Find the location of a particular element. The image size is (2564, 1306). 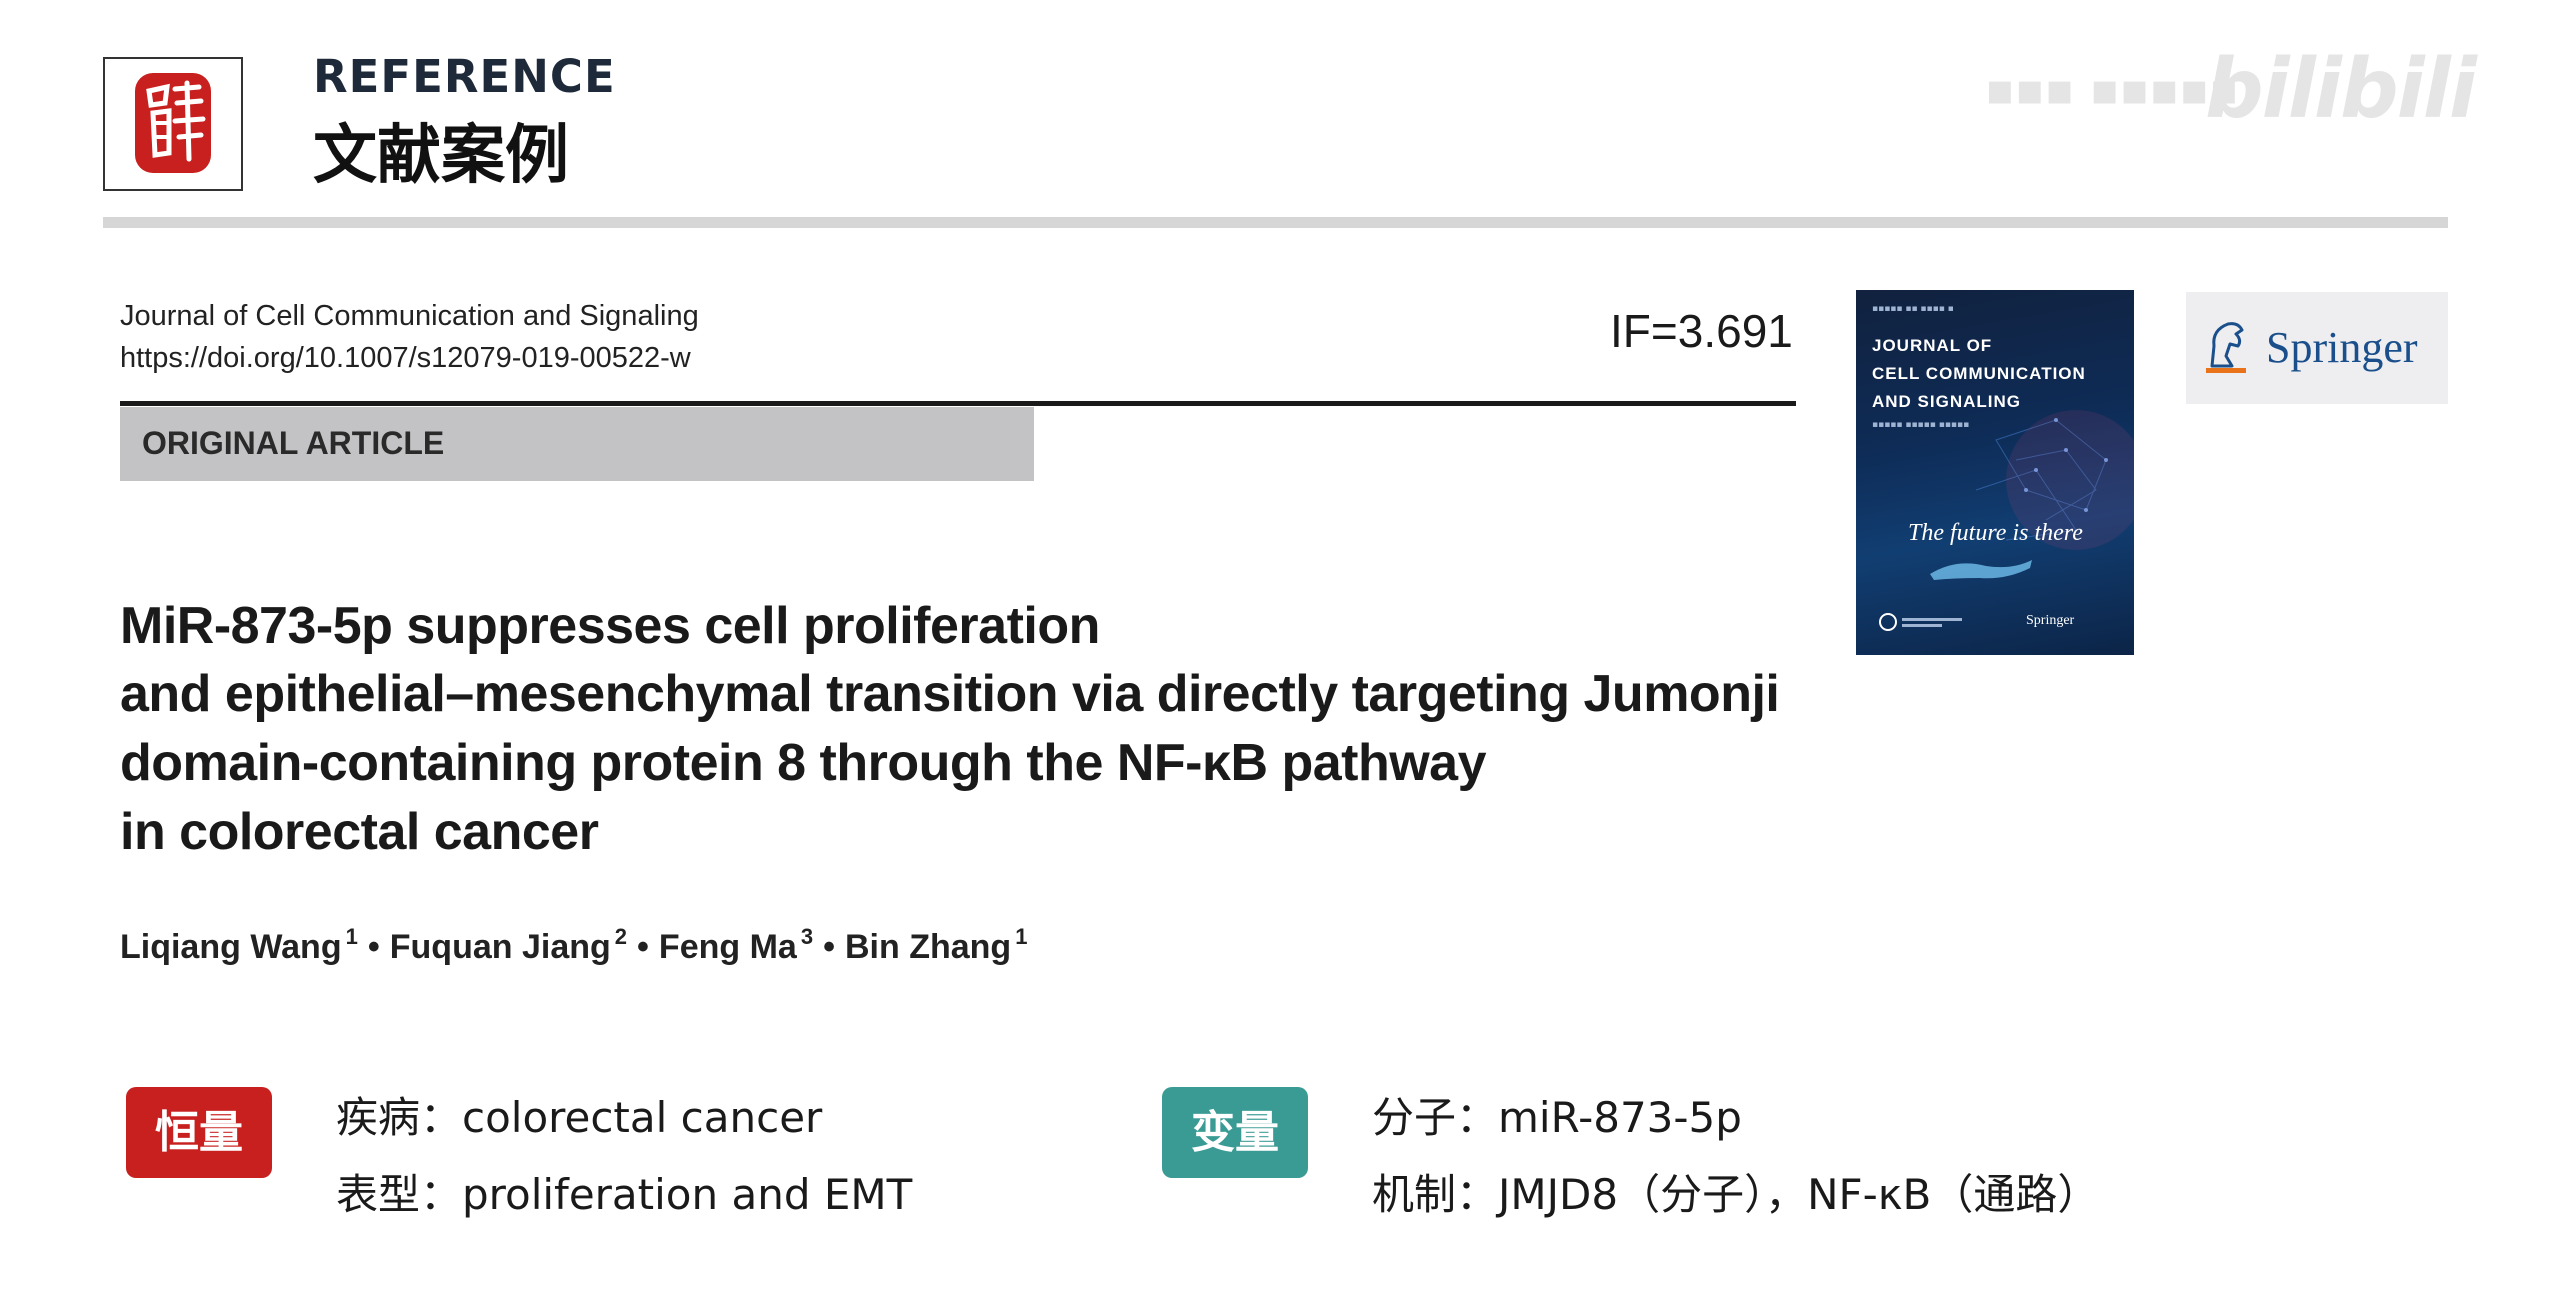

cover-title-line: AND SIGNALING is located at coordinates (1946, 401).